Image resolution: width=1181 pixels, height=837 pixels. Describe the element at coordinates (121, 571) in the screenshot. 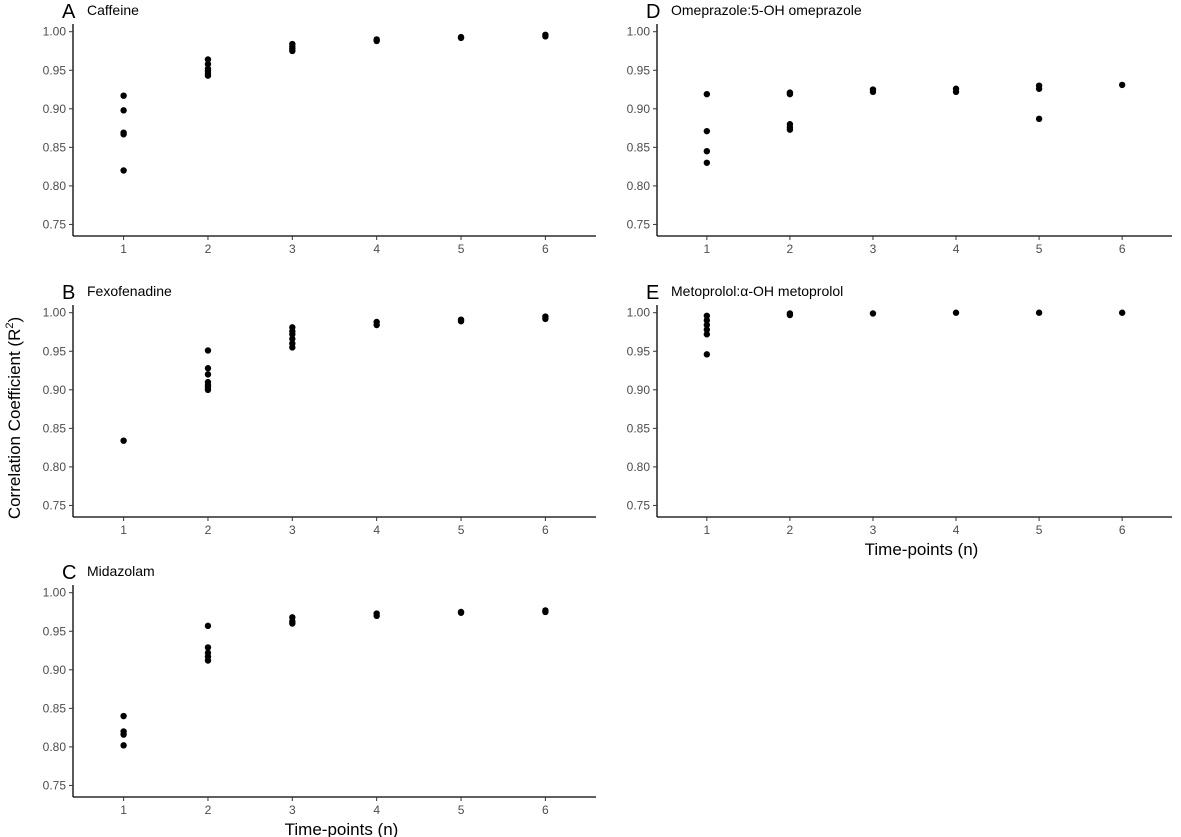

I see `panel-title: Midazolam` at that location.